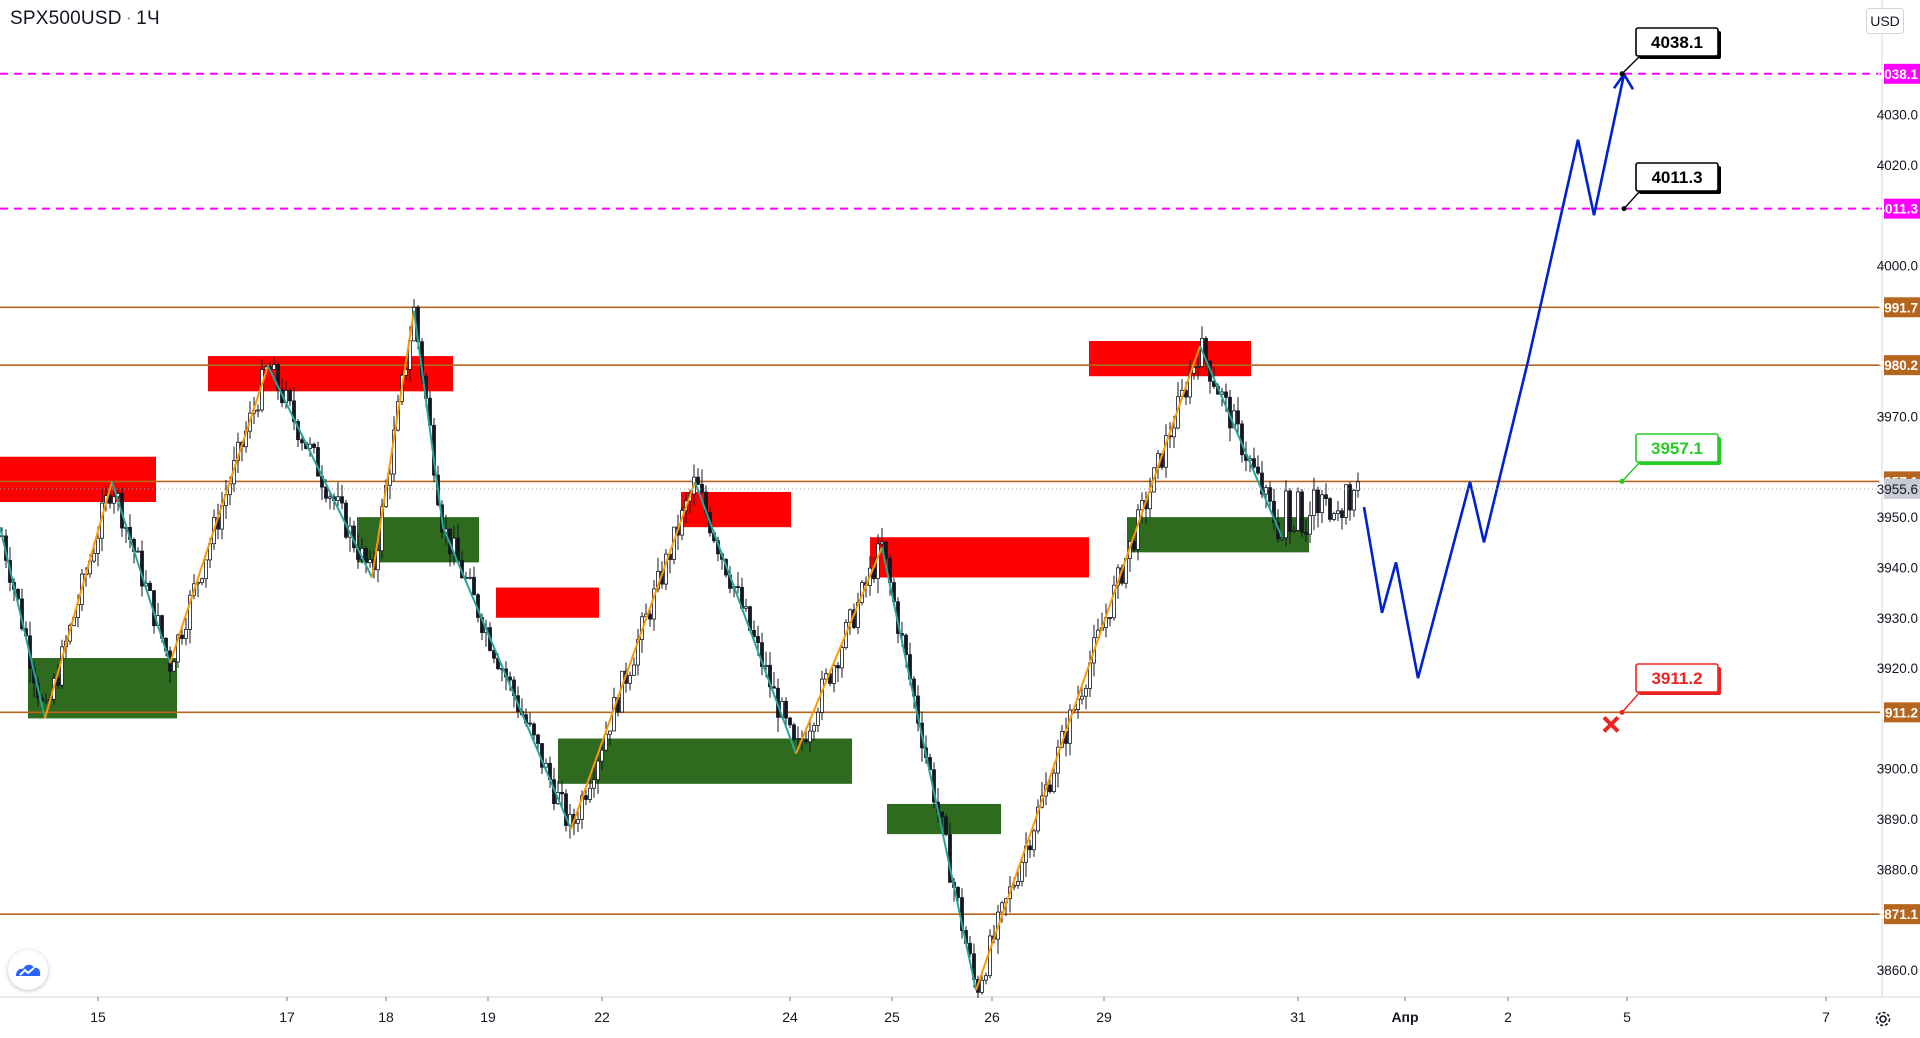 The width and height of the screenshot is (1920, 1038). What do you see at coordinates (1897, 819) in the screenshot?
I see `price-tick-label: 3890.0` at bounding box center [1897, 819].